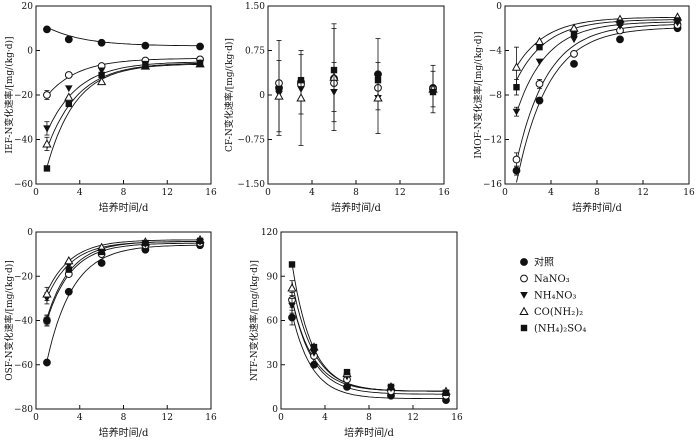 The image size is (700, 441). What do you see at coordinates (457, 418) in the screenshot?
I see `ntf-xtick-label: 16` at bounding box center [457, 418].